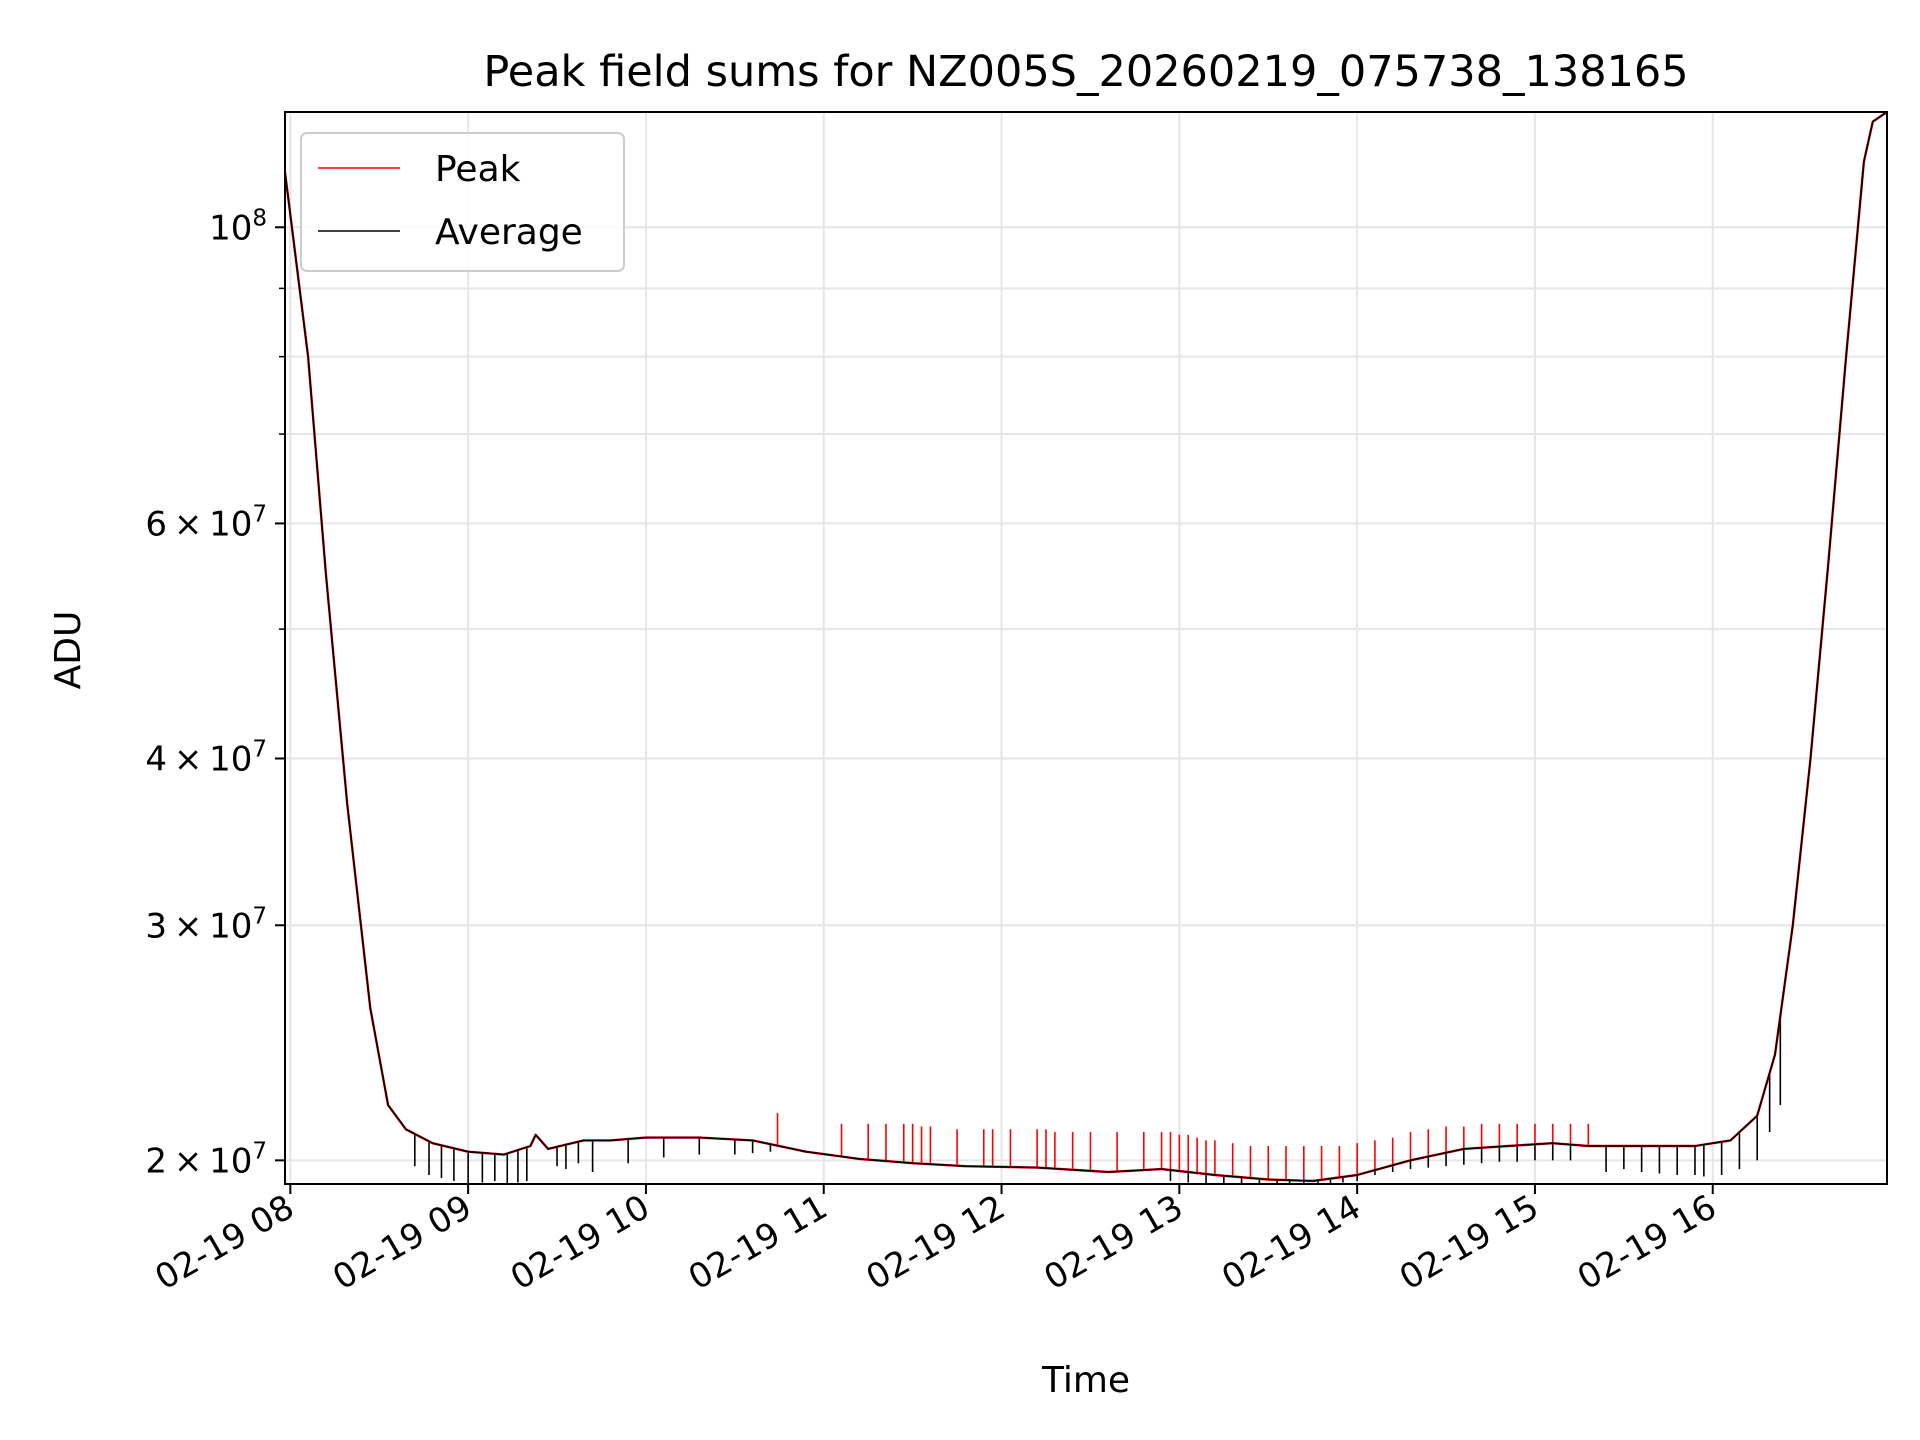 The height and width of the screenshot is (1440, 1920). What do you see at coordinates (1085, 1380) in the screenshot?
I see `x-axis-label: Time` at bounding box center [1085, 1380].